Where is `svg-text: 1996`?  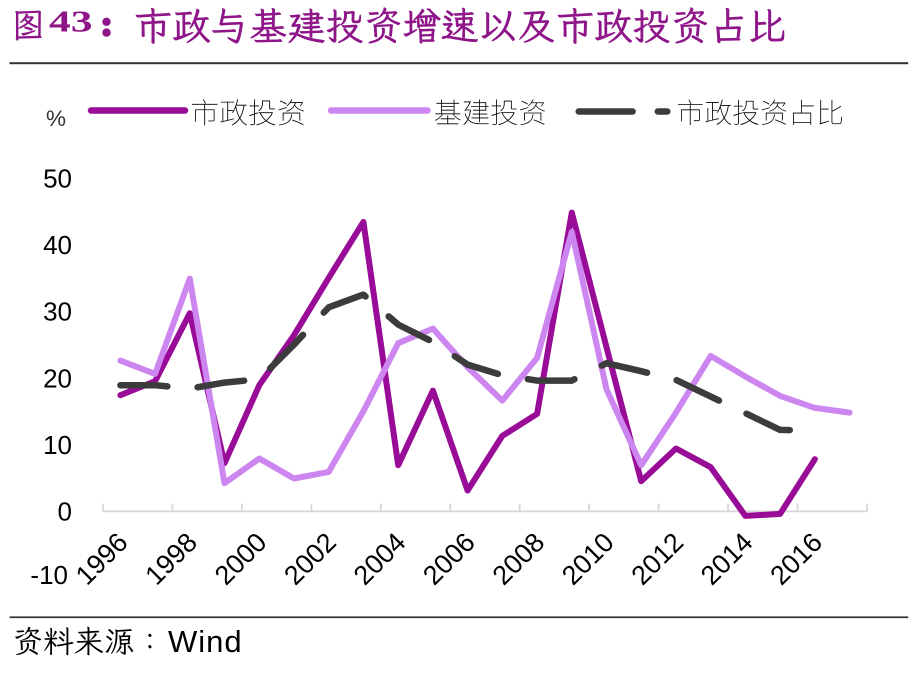
svg-text: 1996 is located at coordinates (102, 559).